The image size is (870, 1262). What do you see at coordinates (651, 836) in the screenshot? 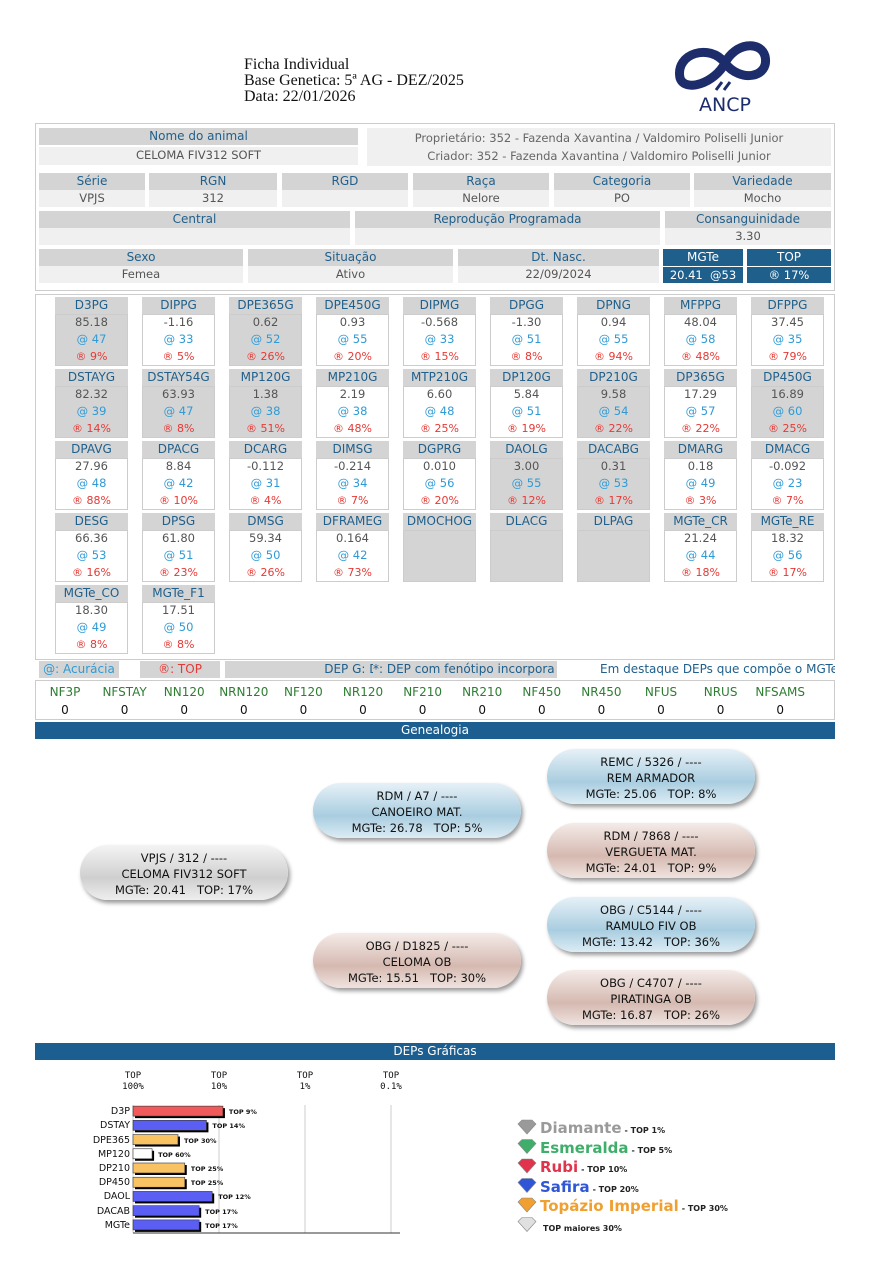
I see `node-id: RDM / 7868 / ----` at bounding box center [651, 836].